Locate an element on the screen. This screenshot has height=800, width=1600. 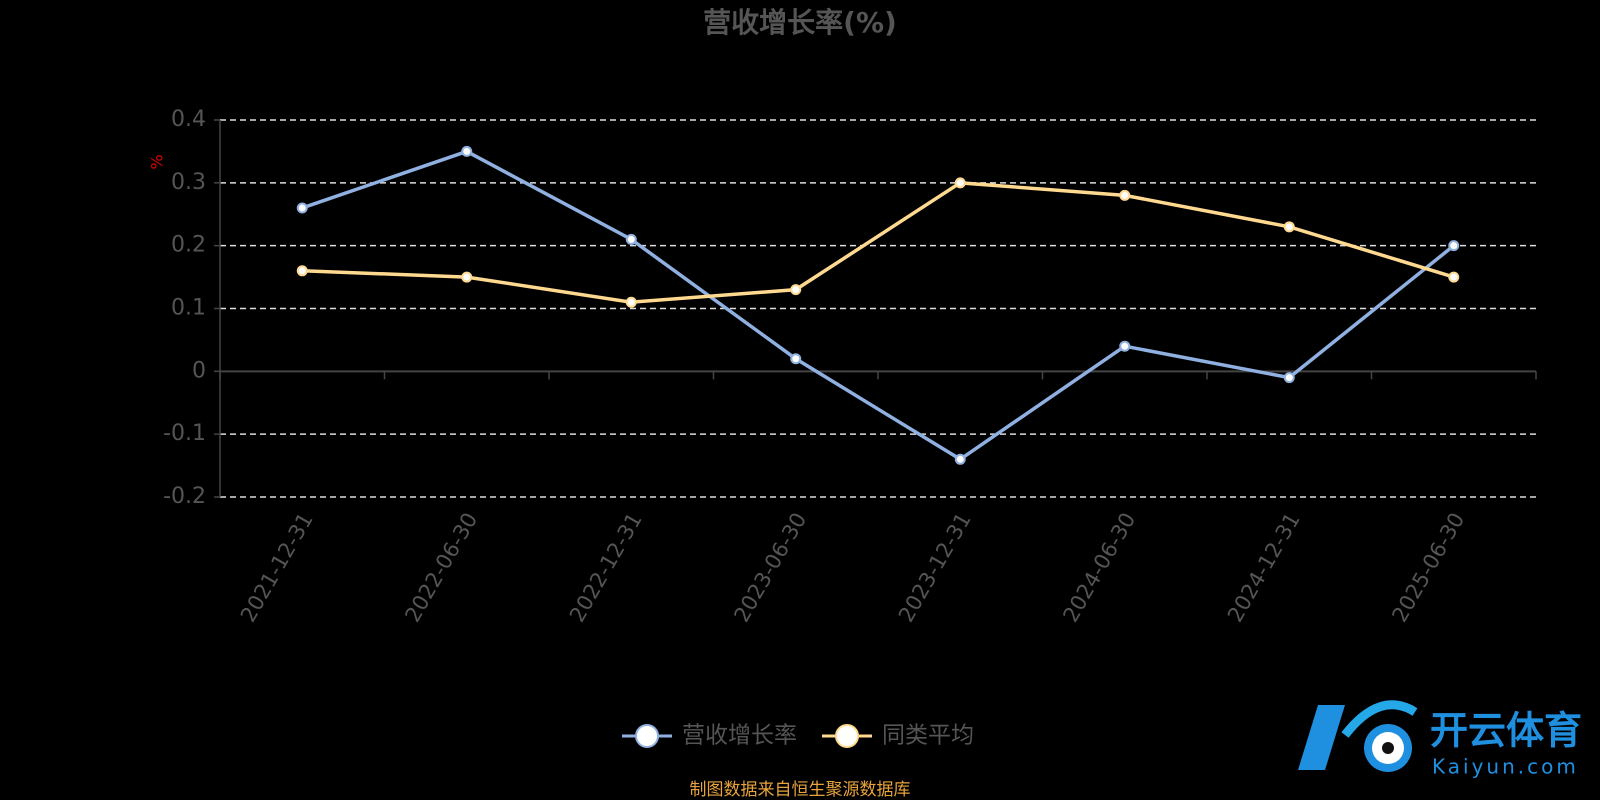
legend-item: 同类平均 is located at coordinates (898, 736).